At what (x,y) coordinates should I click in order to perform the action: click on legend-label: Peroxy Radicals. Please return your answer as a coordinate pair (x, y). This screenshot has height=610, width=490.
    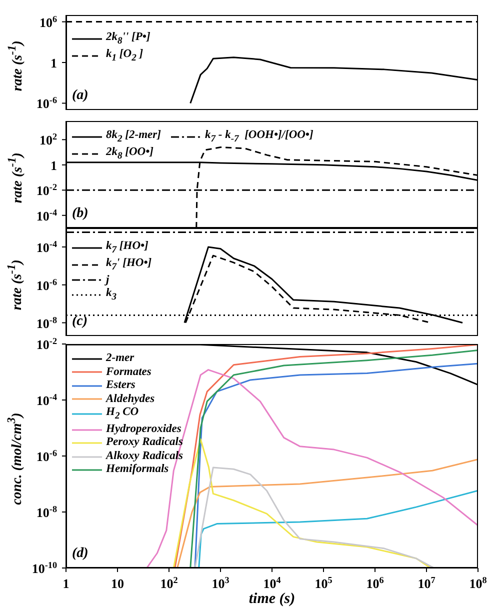
    Looking at the image, I should click on (144, 443).